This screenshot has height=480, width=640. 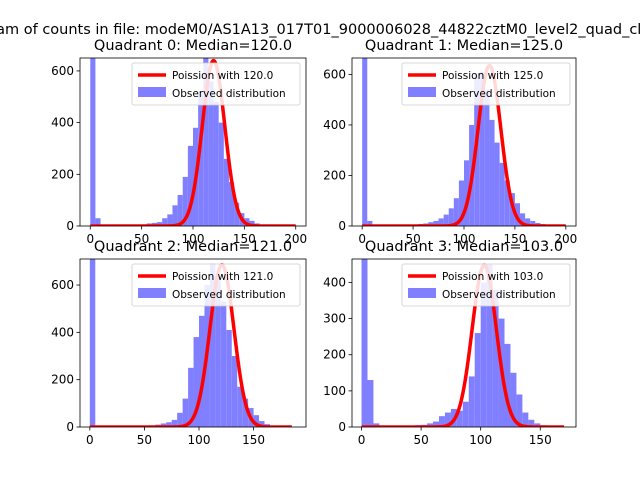 I want to click on legend: Poission with 120.0 Observed distribution, so click(x=216, y=84).